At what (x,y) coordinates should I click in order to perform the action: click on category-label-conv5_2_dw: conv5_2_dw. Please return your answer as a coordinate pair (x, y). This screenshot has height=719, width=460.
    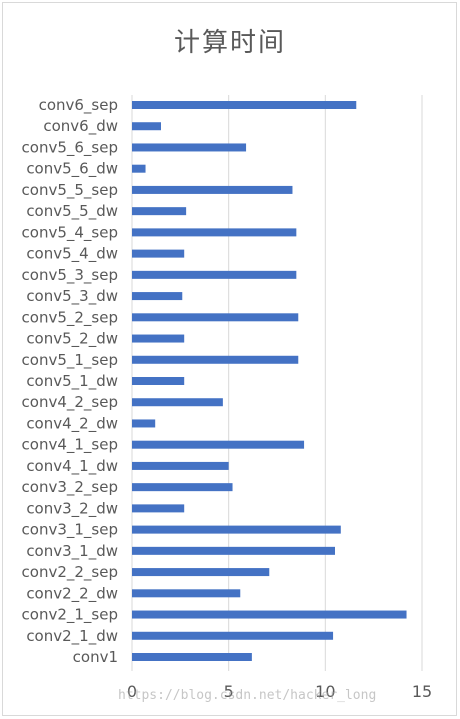
    Looking at the image, I should click on (72, 339).